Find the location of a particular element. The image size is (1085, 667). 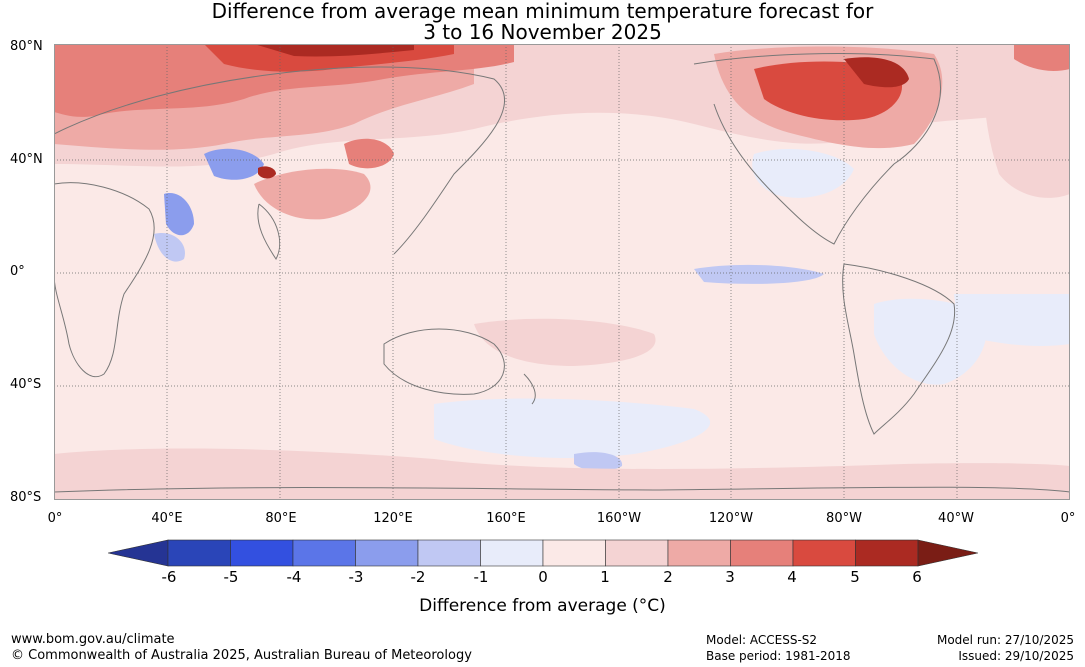

coast-southamerica is located at coordinates (899, 349).